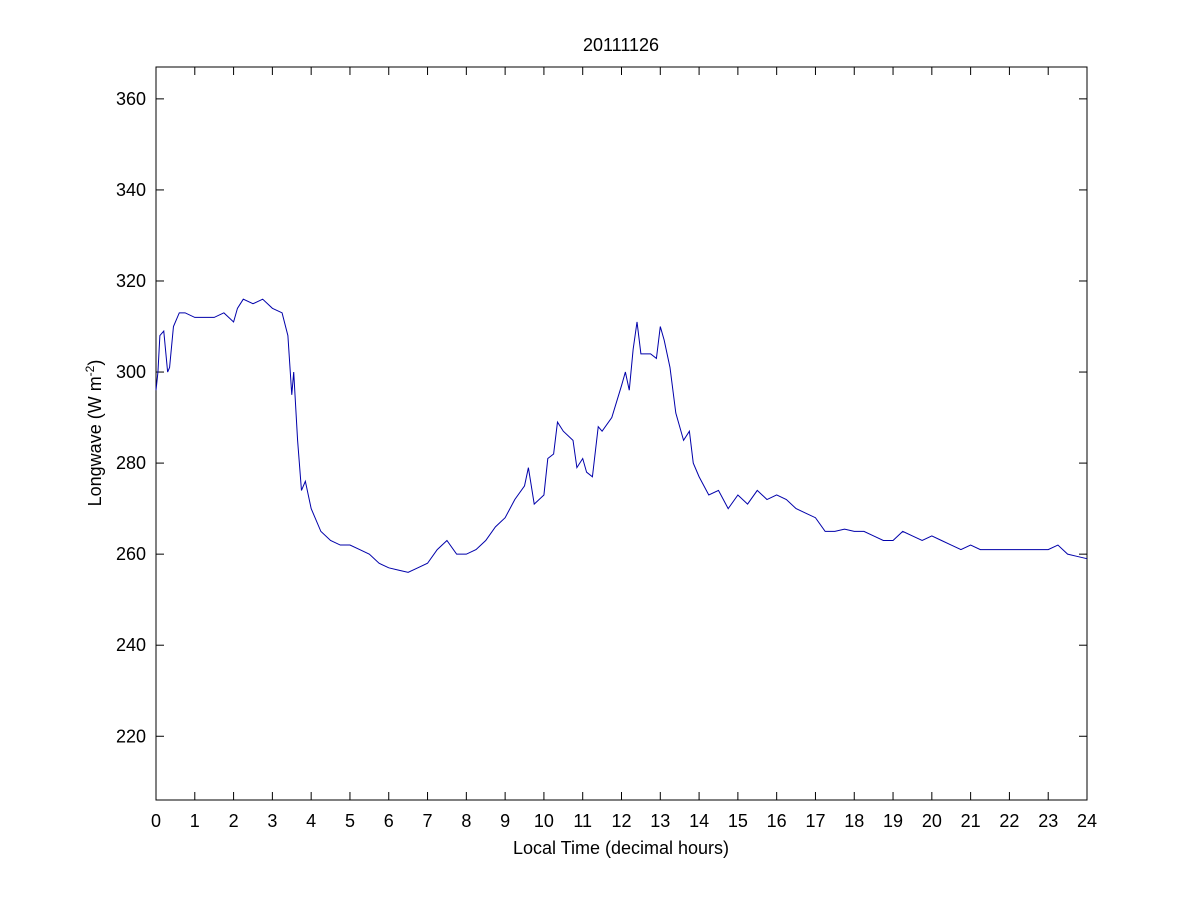 This screenshot has height=900, width=1201. What do you see at coordinates (131, 99) in the screenshot?
I see `y-tick-label: 360` at bounding box center [131, 99].